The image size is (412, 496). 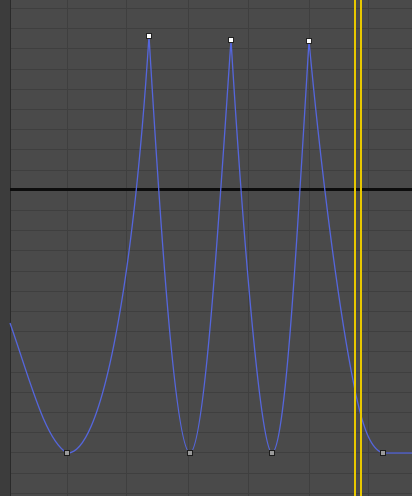 I want to click on time-slider, so click(x=358, y=248).